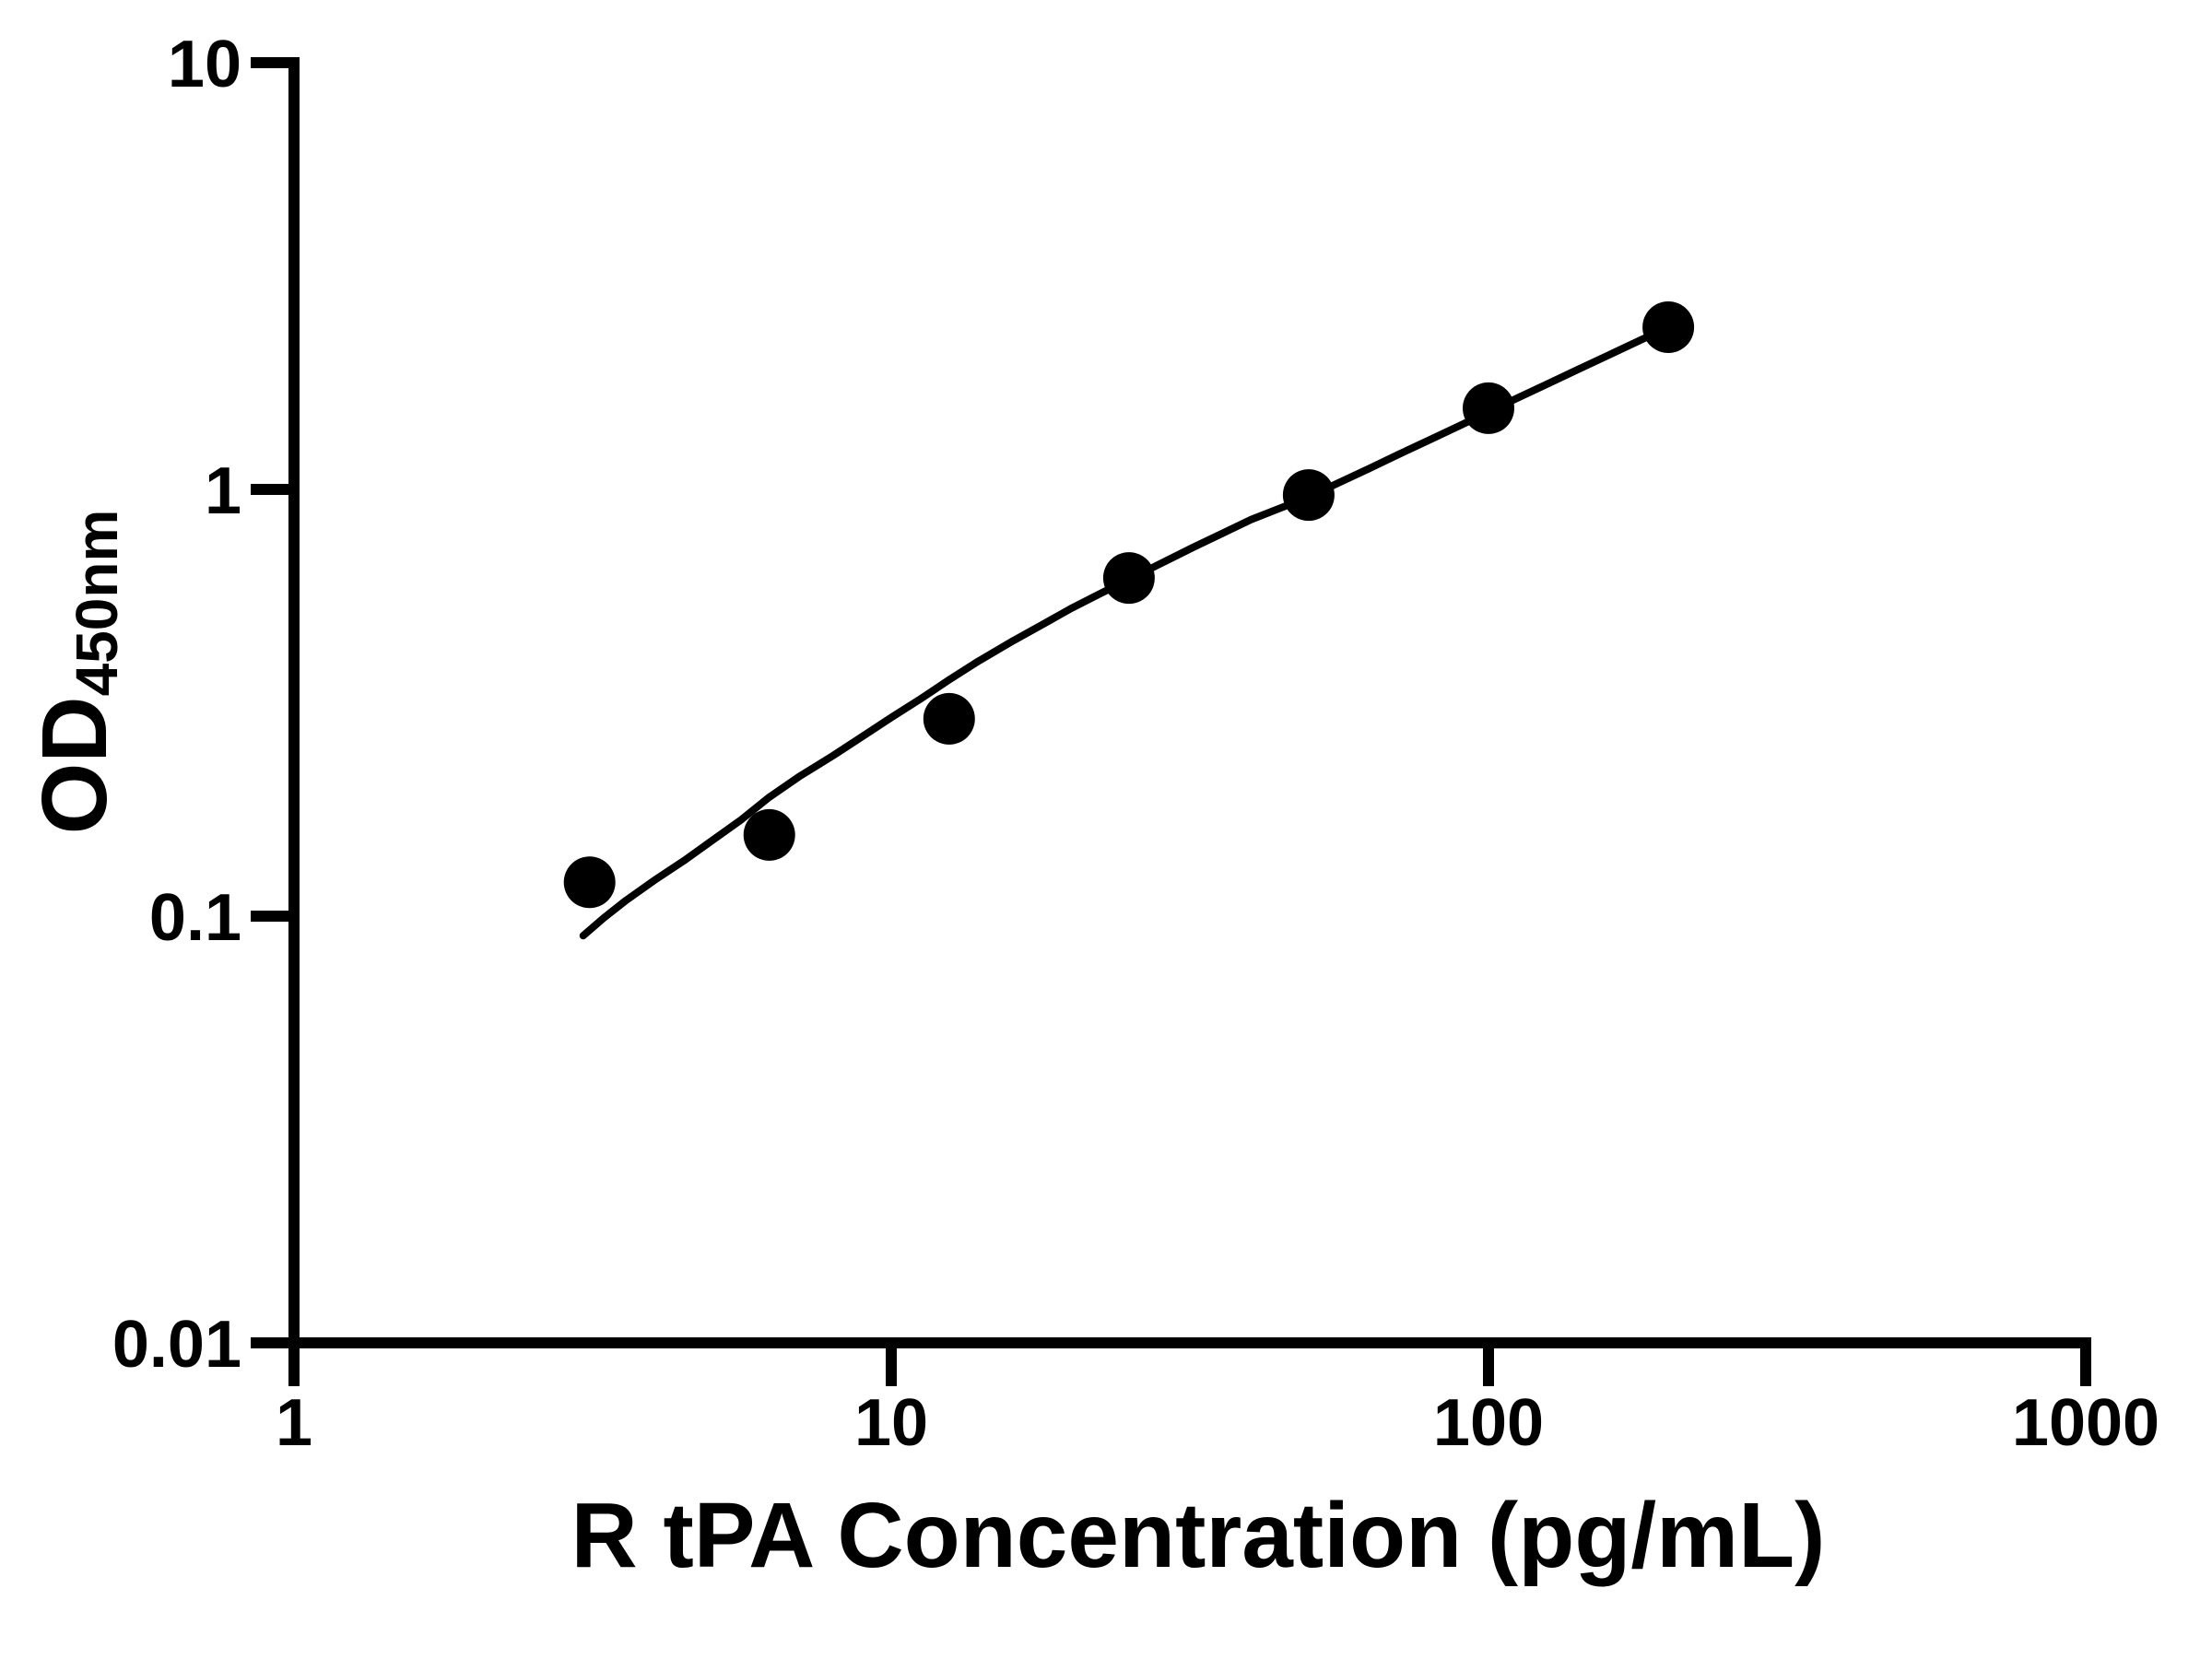 The height and width of the screenshot is (1659, 2212). I want to click on x-tick-label: 100, so click(1488, 1423).